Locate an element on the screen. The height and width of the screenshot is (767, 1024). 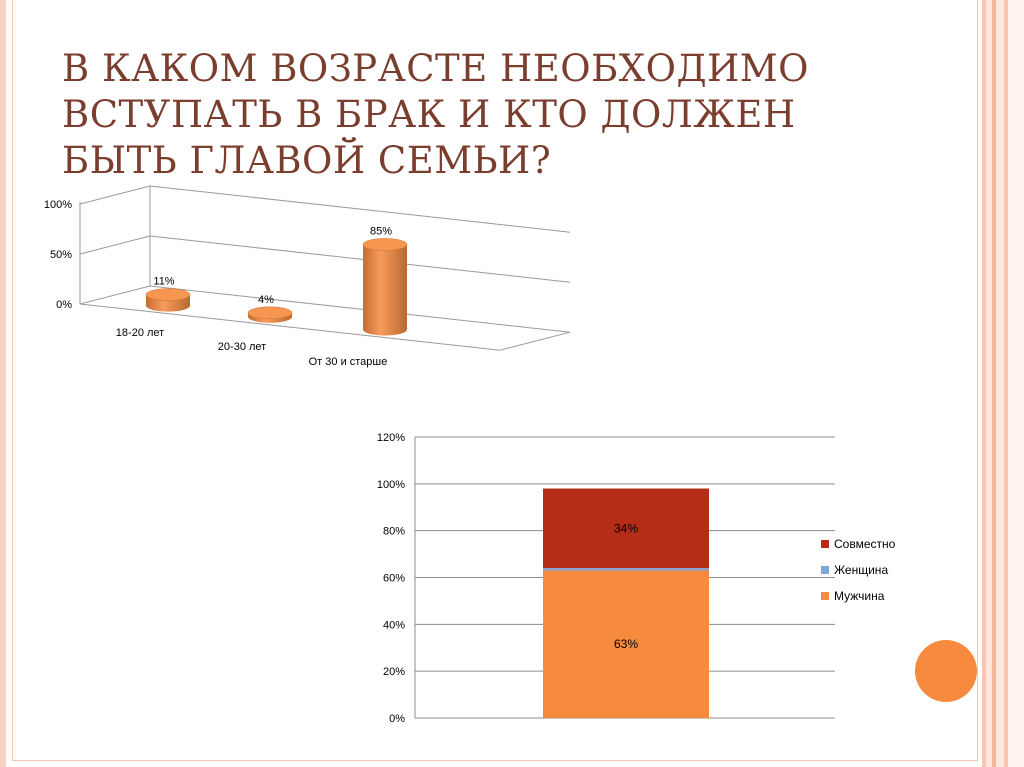
age-chart-y-ticks: 0% 50% 100% is located at coordinates (58, 255).